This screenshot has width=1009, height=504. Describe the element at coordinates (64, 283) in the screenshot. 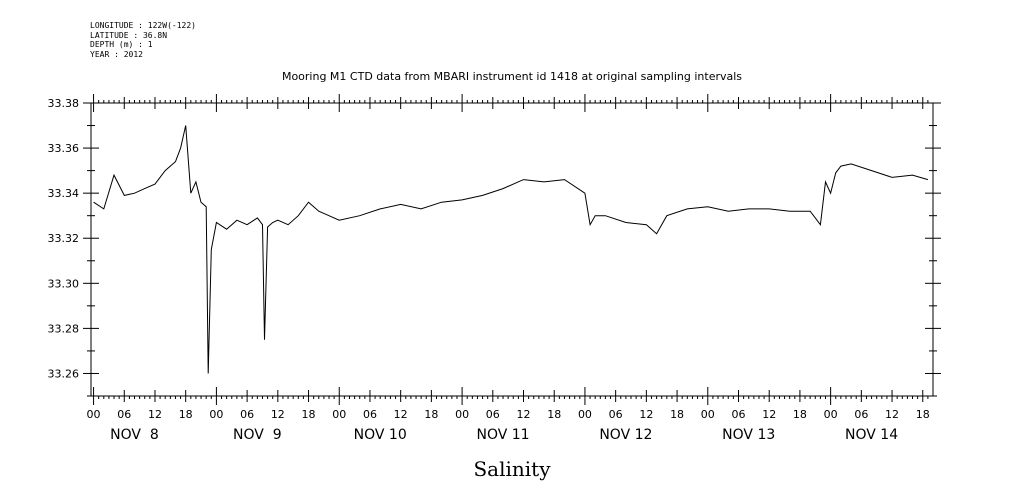

I see `y-tick-label: 33.30` at that location.